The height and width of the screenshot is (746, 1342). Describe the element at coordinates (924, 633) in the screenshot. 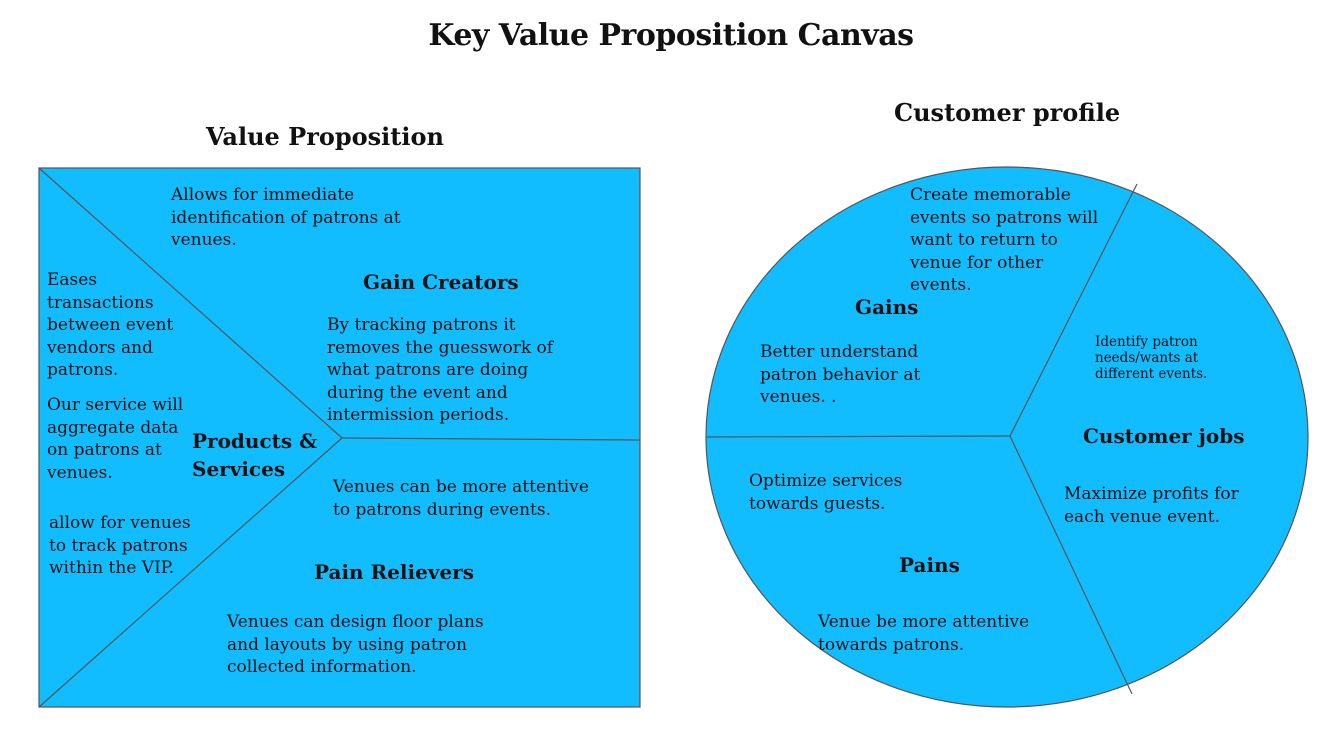

I see `pains-note-main: Venue be more attentive towards patrons.` at that location.